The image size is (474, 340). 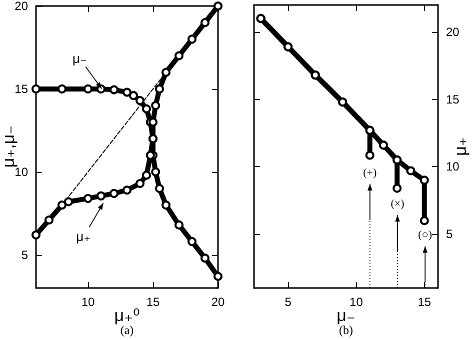 What do you see at coordinates (127, 315) in the screenshot?
I see `x-axis-title: μ₊⁰` at bounding box center [127, 315].